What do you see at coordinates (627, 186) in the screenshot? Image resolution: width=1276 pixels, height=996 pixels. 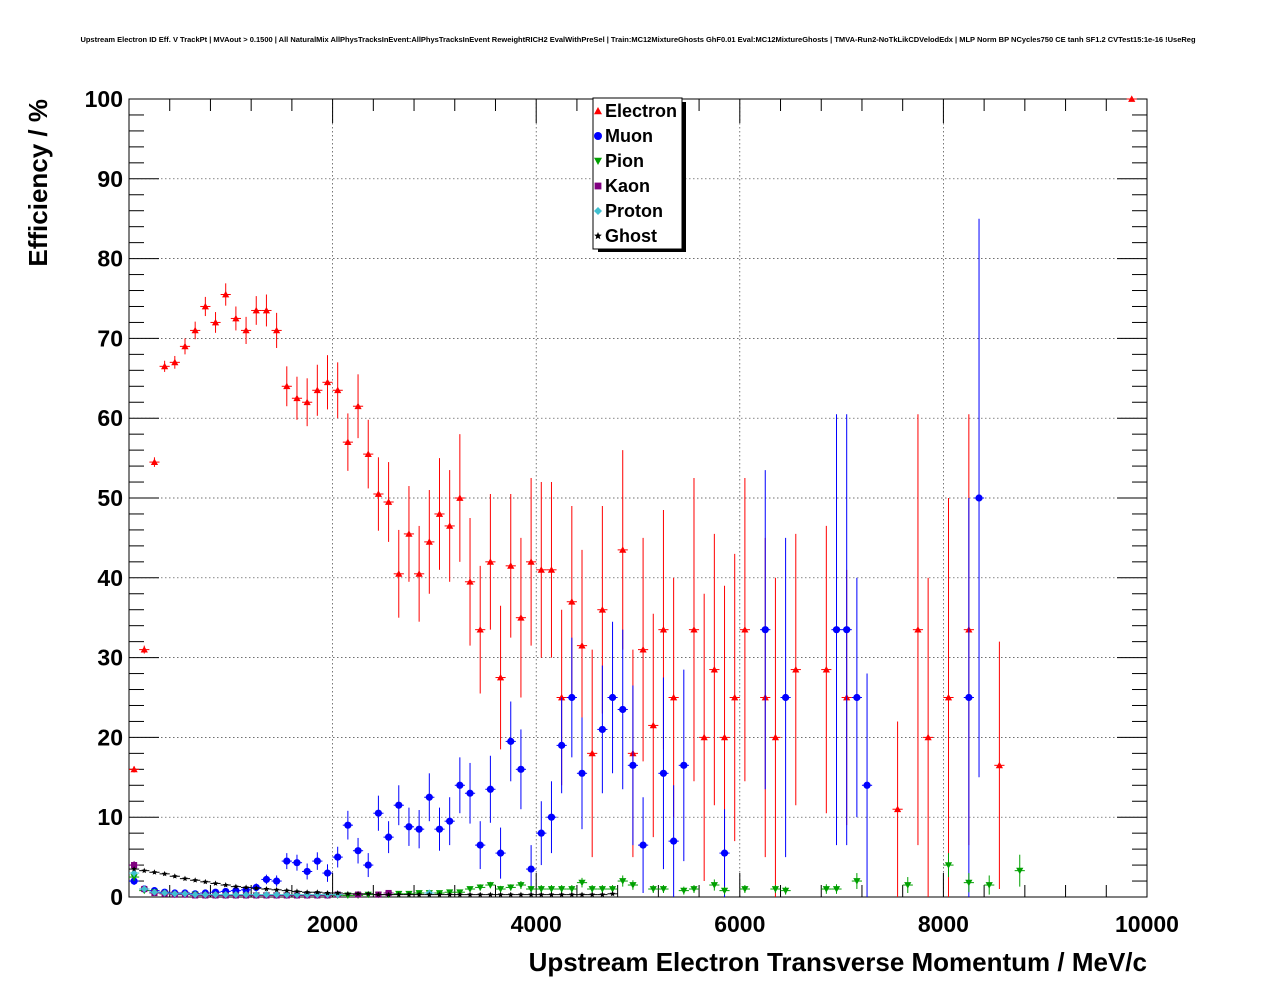 I see `legend-label: Kaon` at bounding box center [627, 186].